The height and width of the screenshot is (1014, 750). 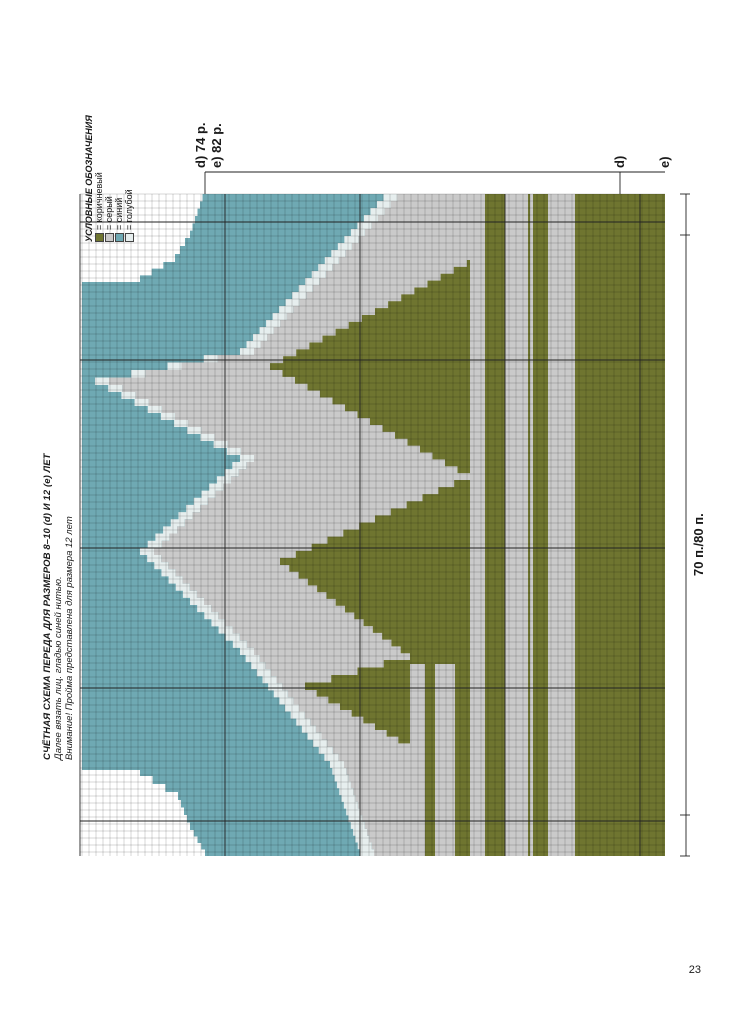 I want to click on rows-label-d: d) 74 р., so click(x=200, y=145).